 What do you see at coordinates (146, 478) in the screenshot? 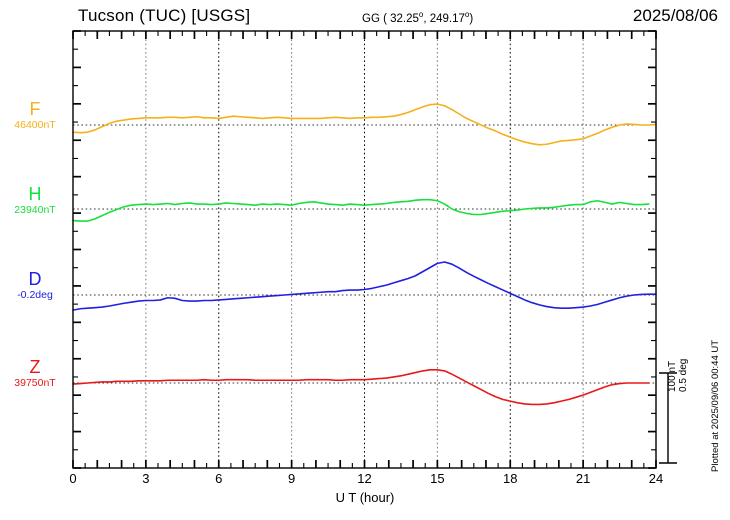
I see `x-tick-label-3: 3` at bounding box center [146, 478].